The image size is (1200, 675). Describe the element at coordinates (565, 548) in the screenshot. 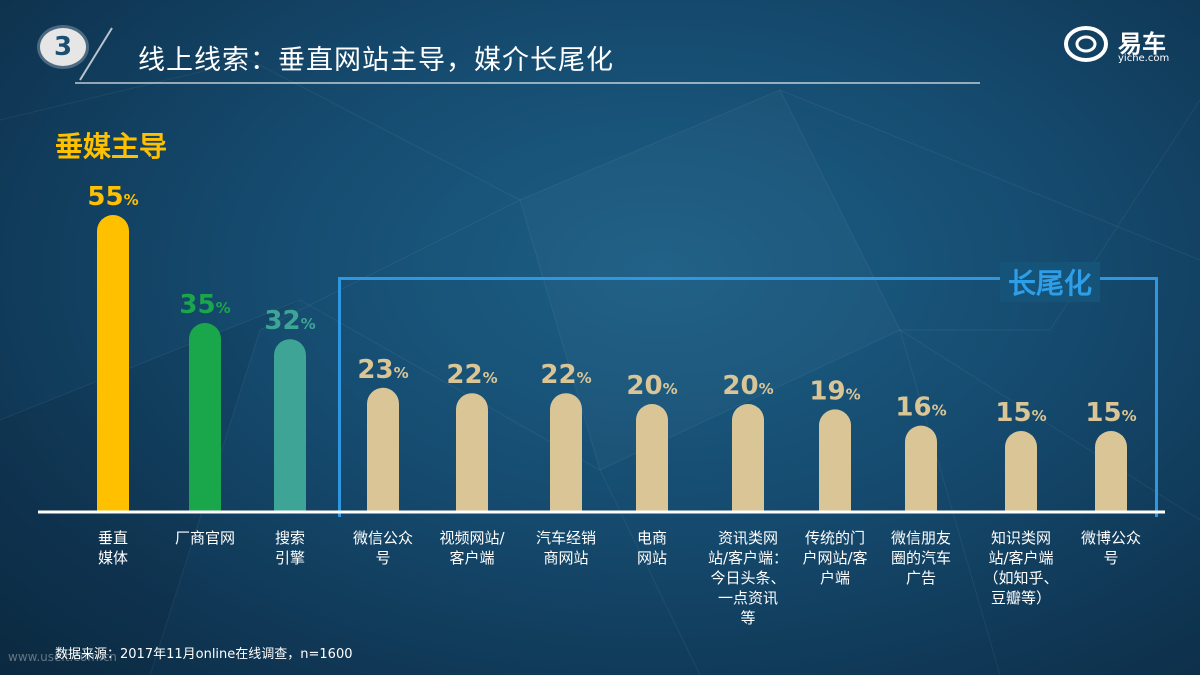

I see `category-label-5: 汽车经销 商网站` at that location.